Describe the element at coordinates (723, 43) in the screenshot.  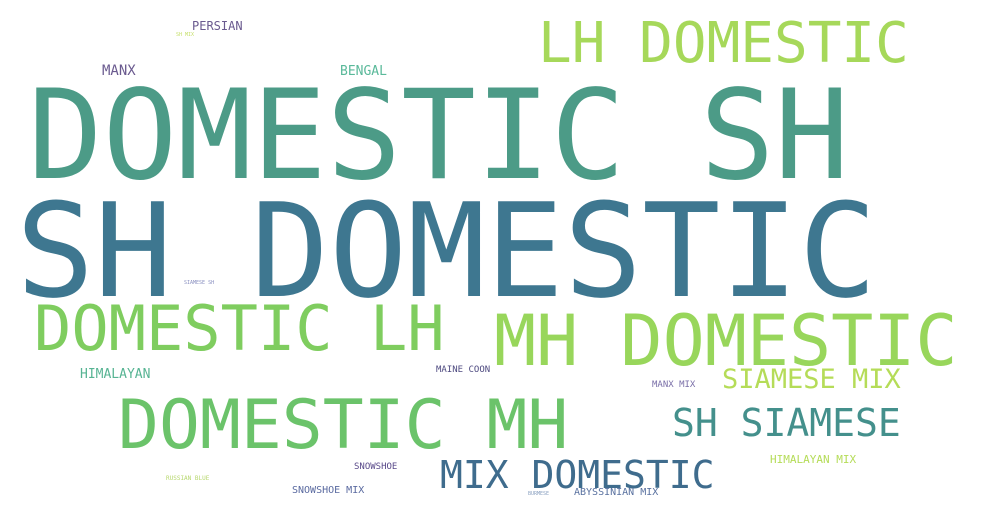
I see `word-lh-domestic: LH DOMESTIC` at that location.